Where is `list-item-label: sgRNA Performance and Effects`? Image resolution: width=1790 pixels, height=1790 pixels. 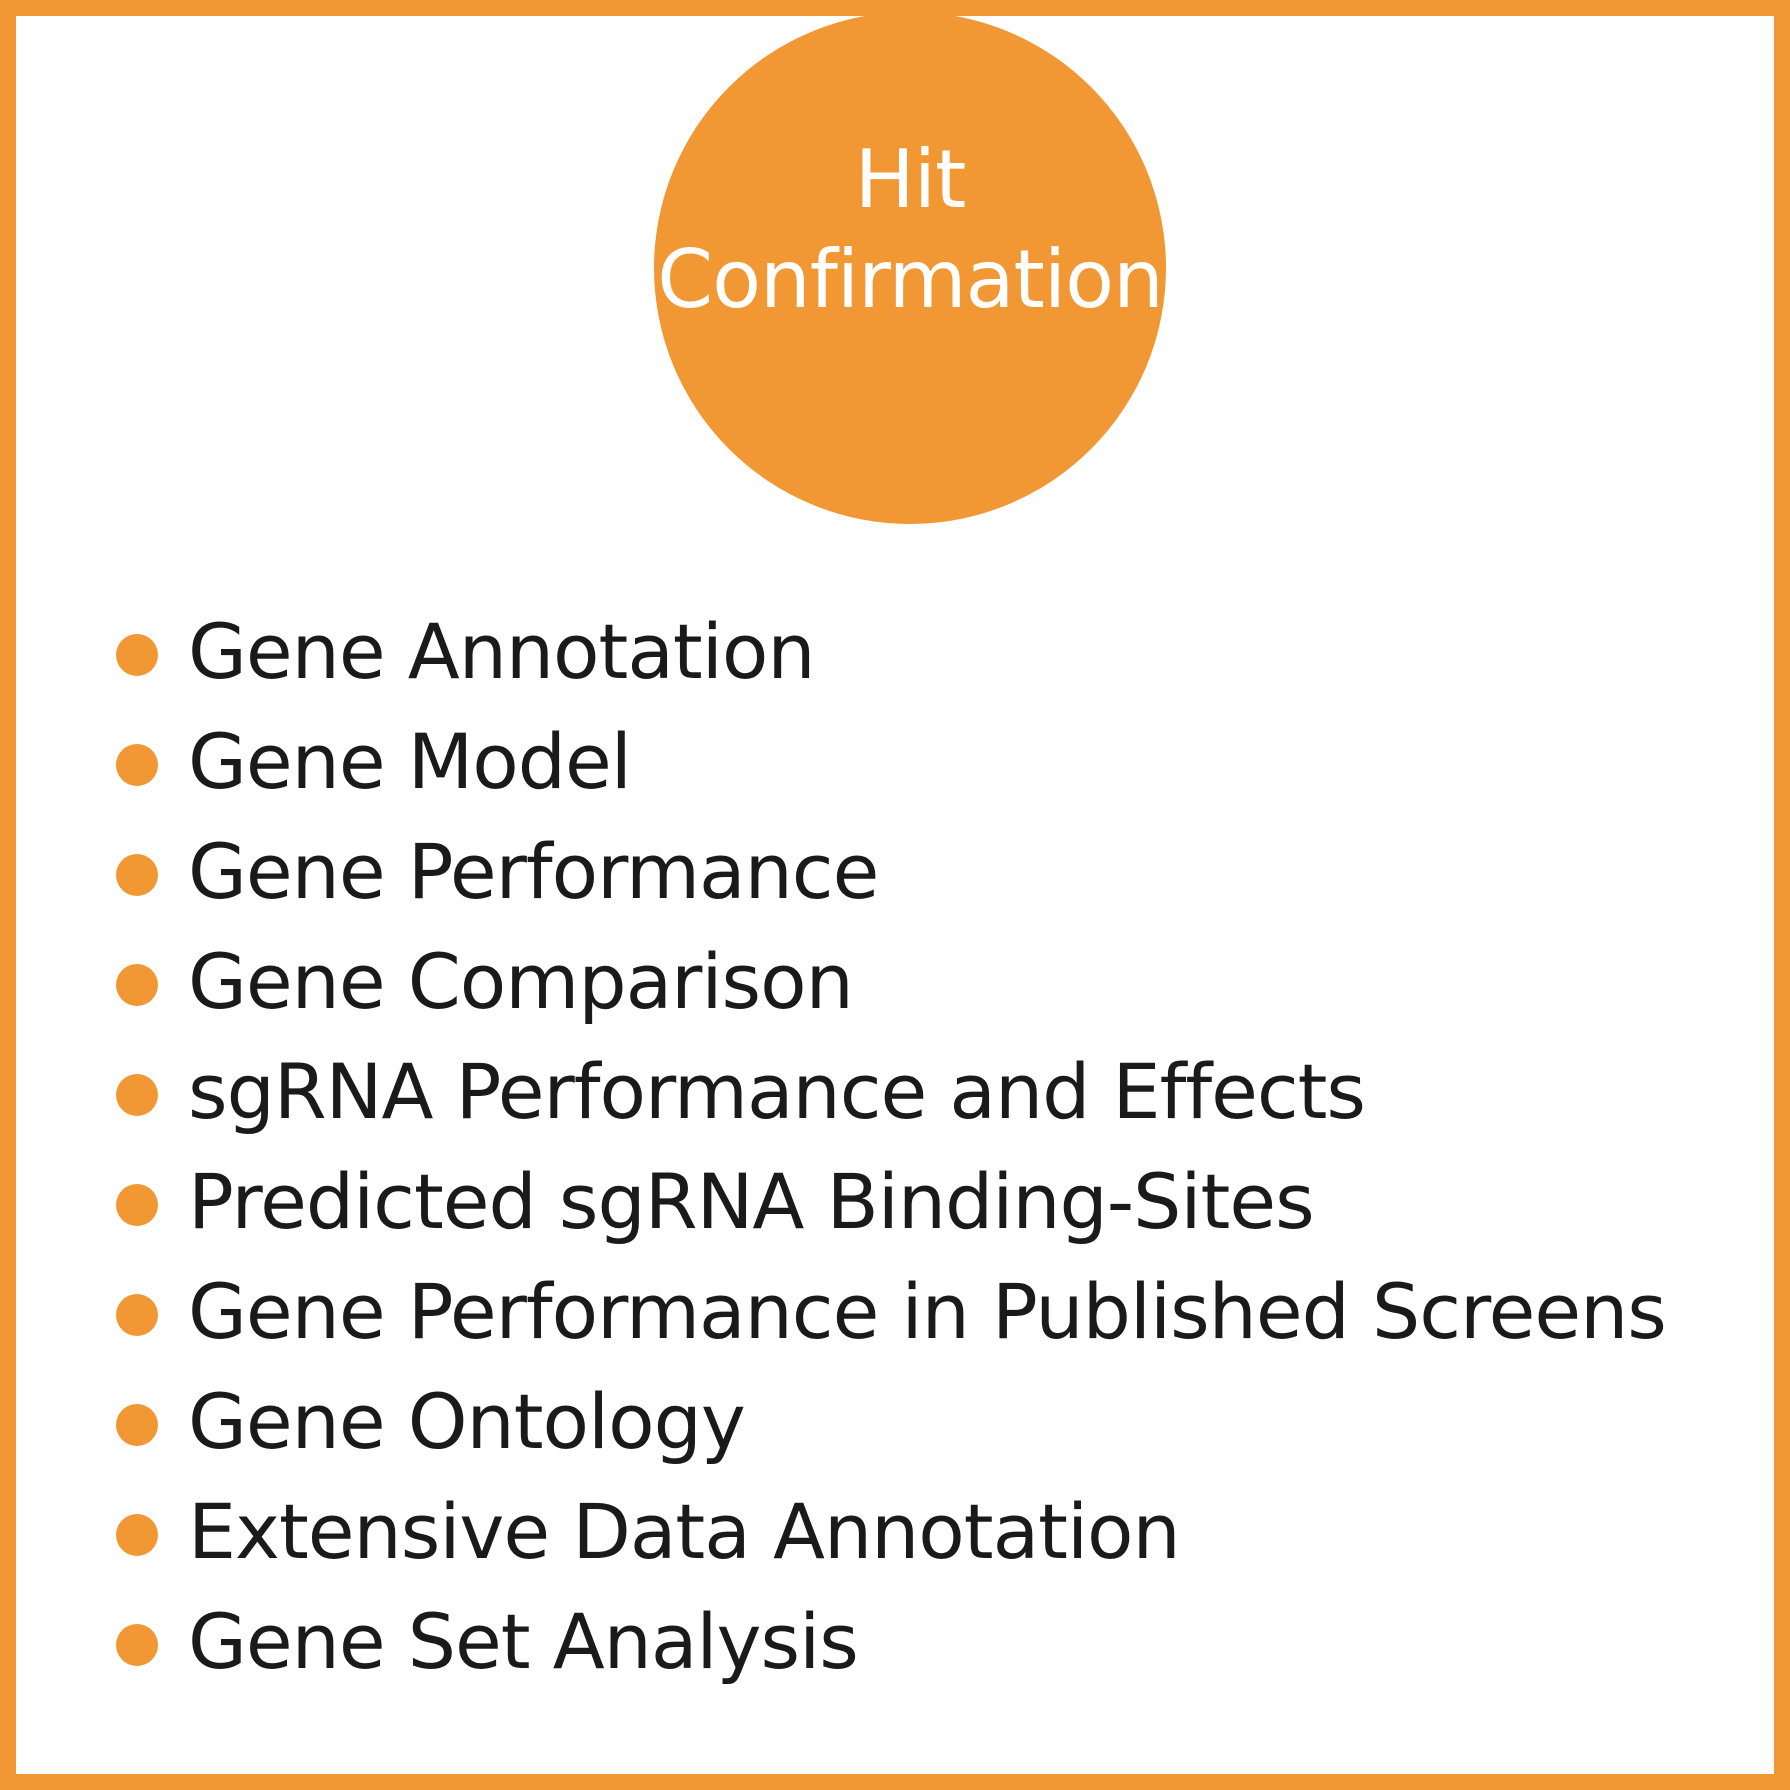 list-item-label: sgRNA Performance and Effects is located at coordinates (777, 1091).